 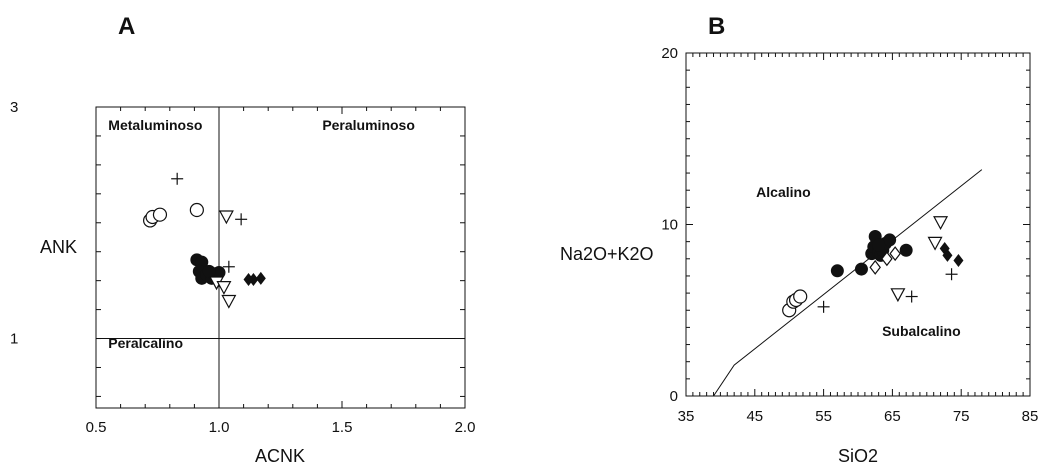 What do you see at coordinates (58, 247) in the screenshot?
I see `panel-a-y-axis-label: ANK` at bounding box center [58, 247].